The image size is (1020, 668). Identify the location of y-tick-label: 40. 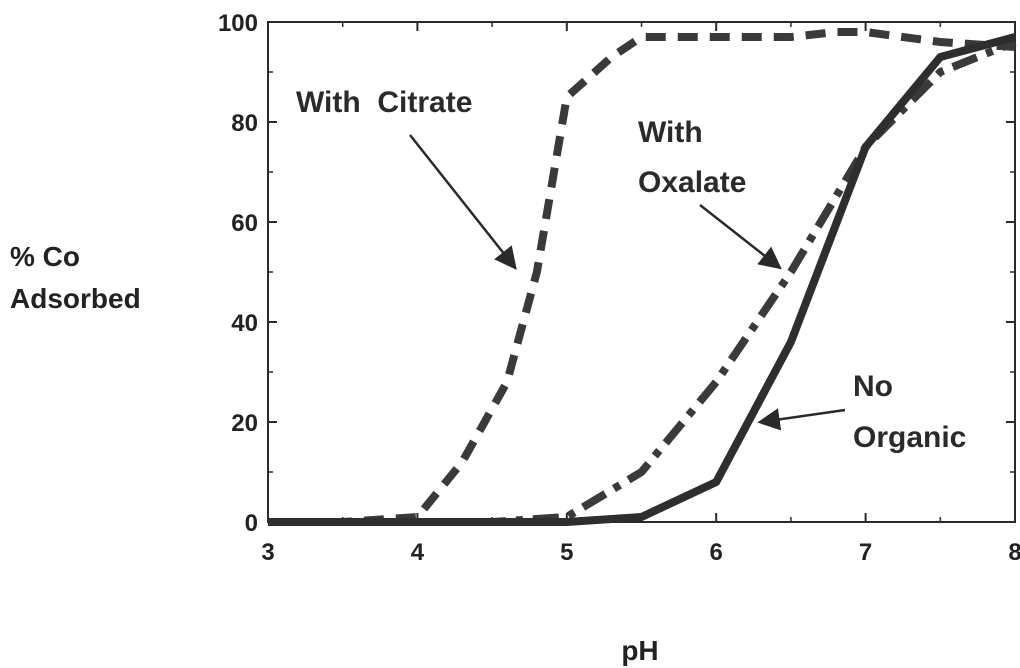
(244, 323).